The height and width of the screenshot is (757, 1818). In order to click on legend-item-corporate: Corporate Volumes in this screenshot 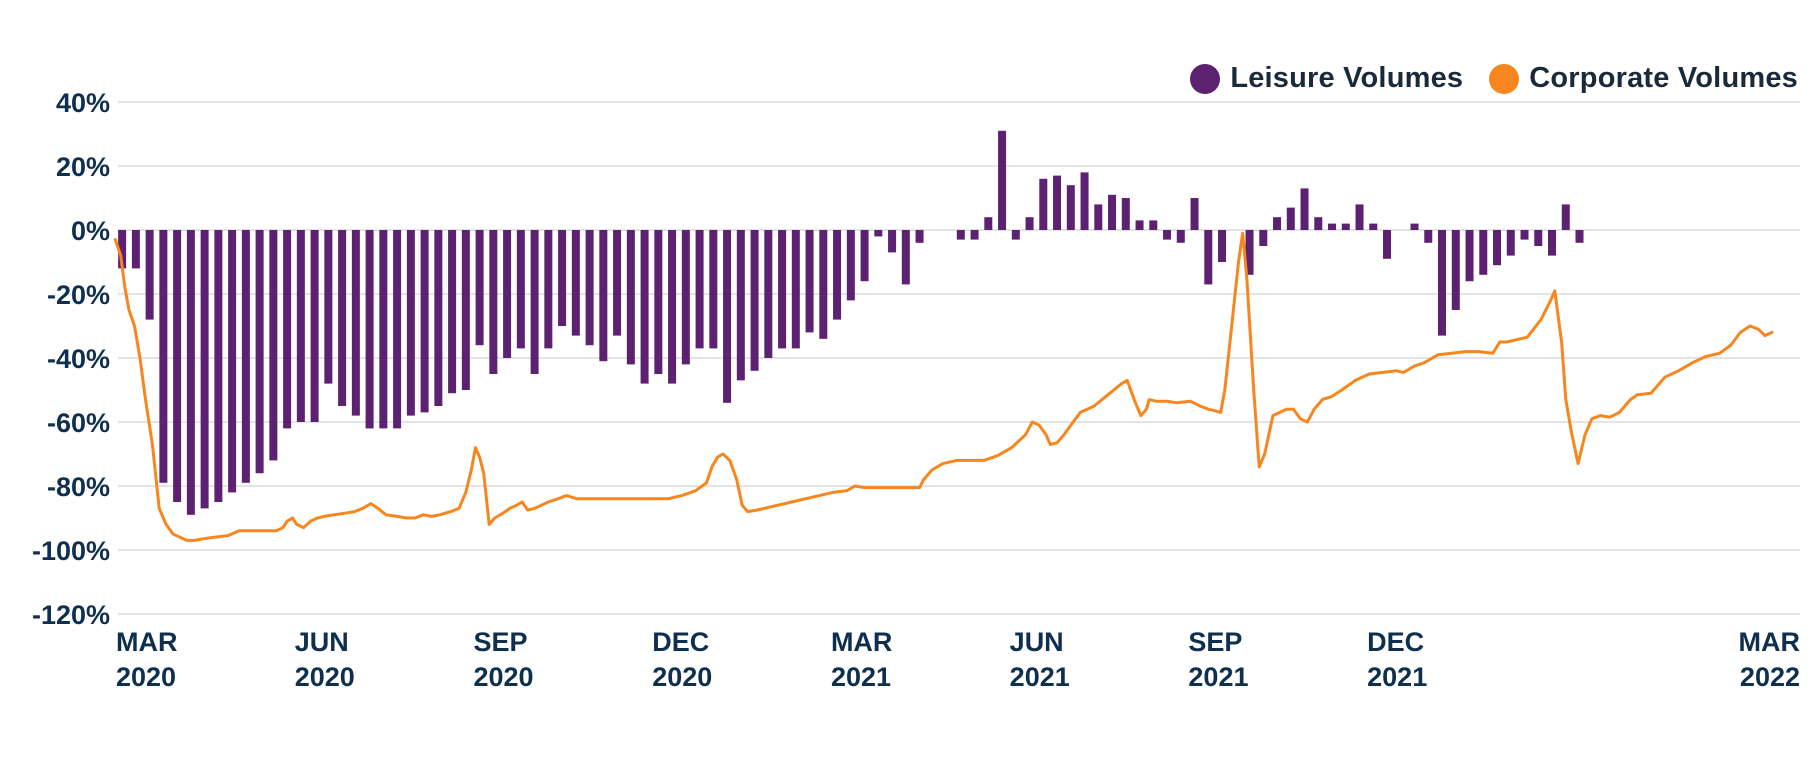, I will do `click(1643, 78)`.